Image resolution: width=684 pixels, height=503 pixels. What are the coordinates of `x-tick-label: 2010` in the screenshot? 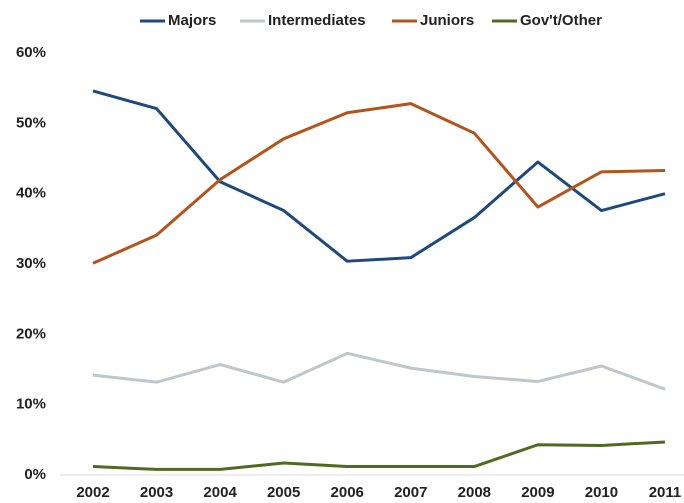 It's located at (601, 492).